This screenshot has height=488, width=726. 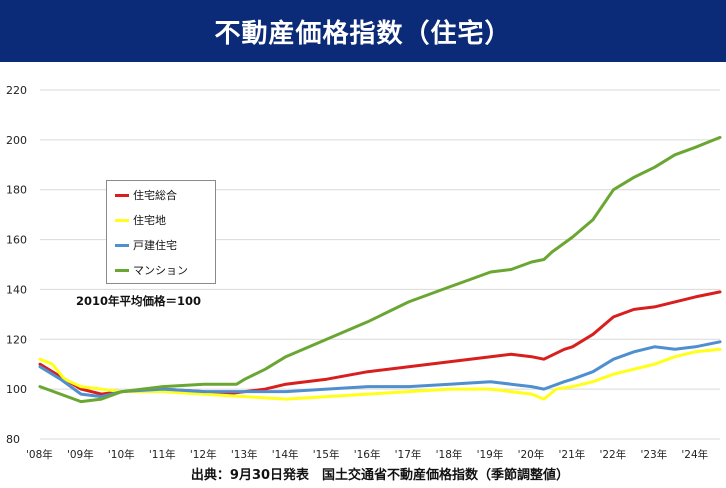 What do you see at coordinates (139, 301) in the screenshot?
I see `base-year-note: 2010年平均価格＝100` at bounding box center [139, 301].